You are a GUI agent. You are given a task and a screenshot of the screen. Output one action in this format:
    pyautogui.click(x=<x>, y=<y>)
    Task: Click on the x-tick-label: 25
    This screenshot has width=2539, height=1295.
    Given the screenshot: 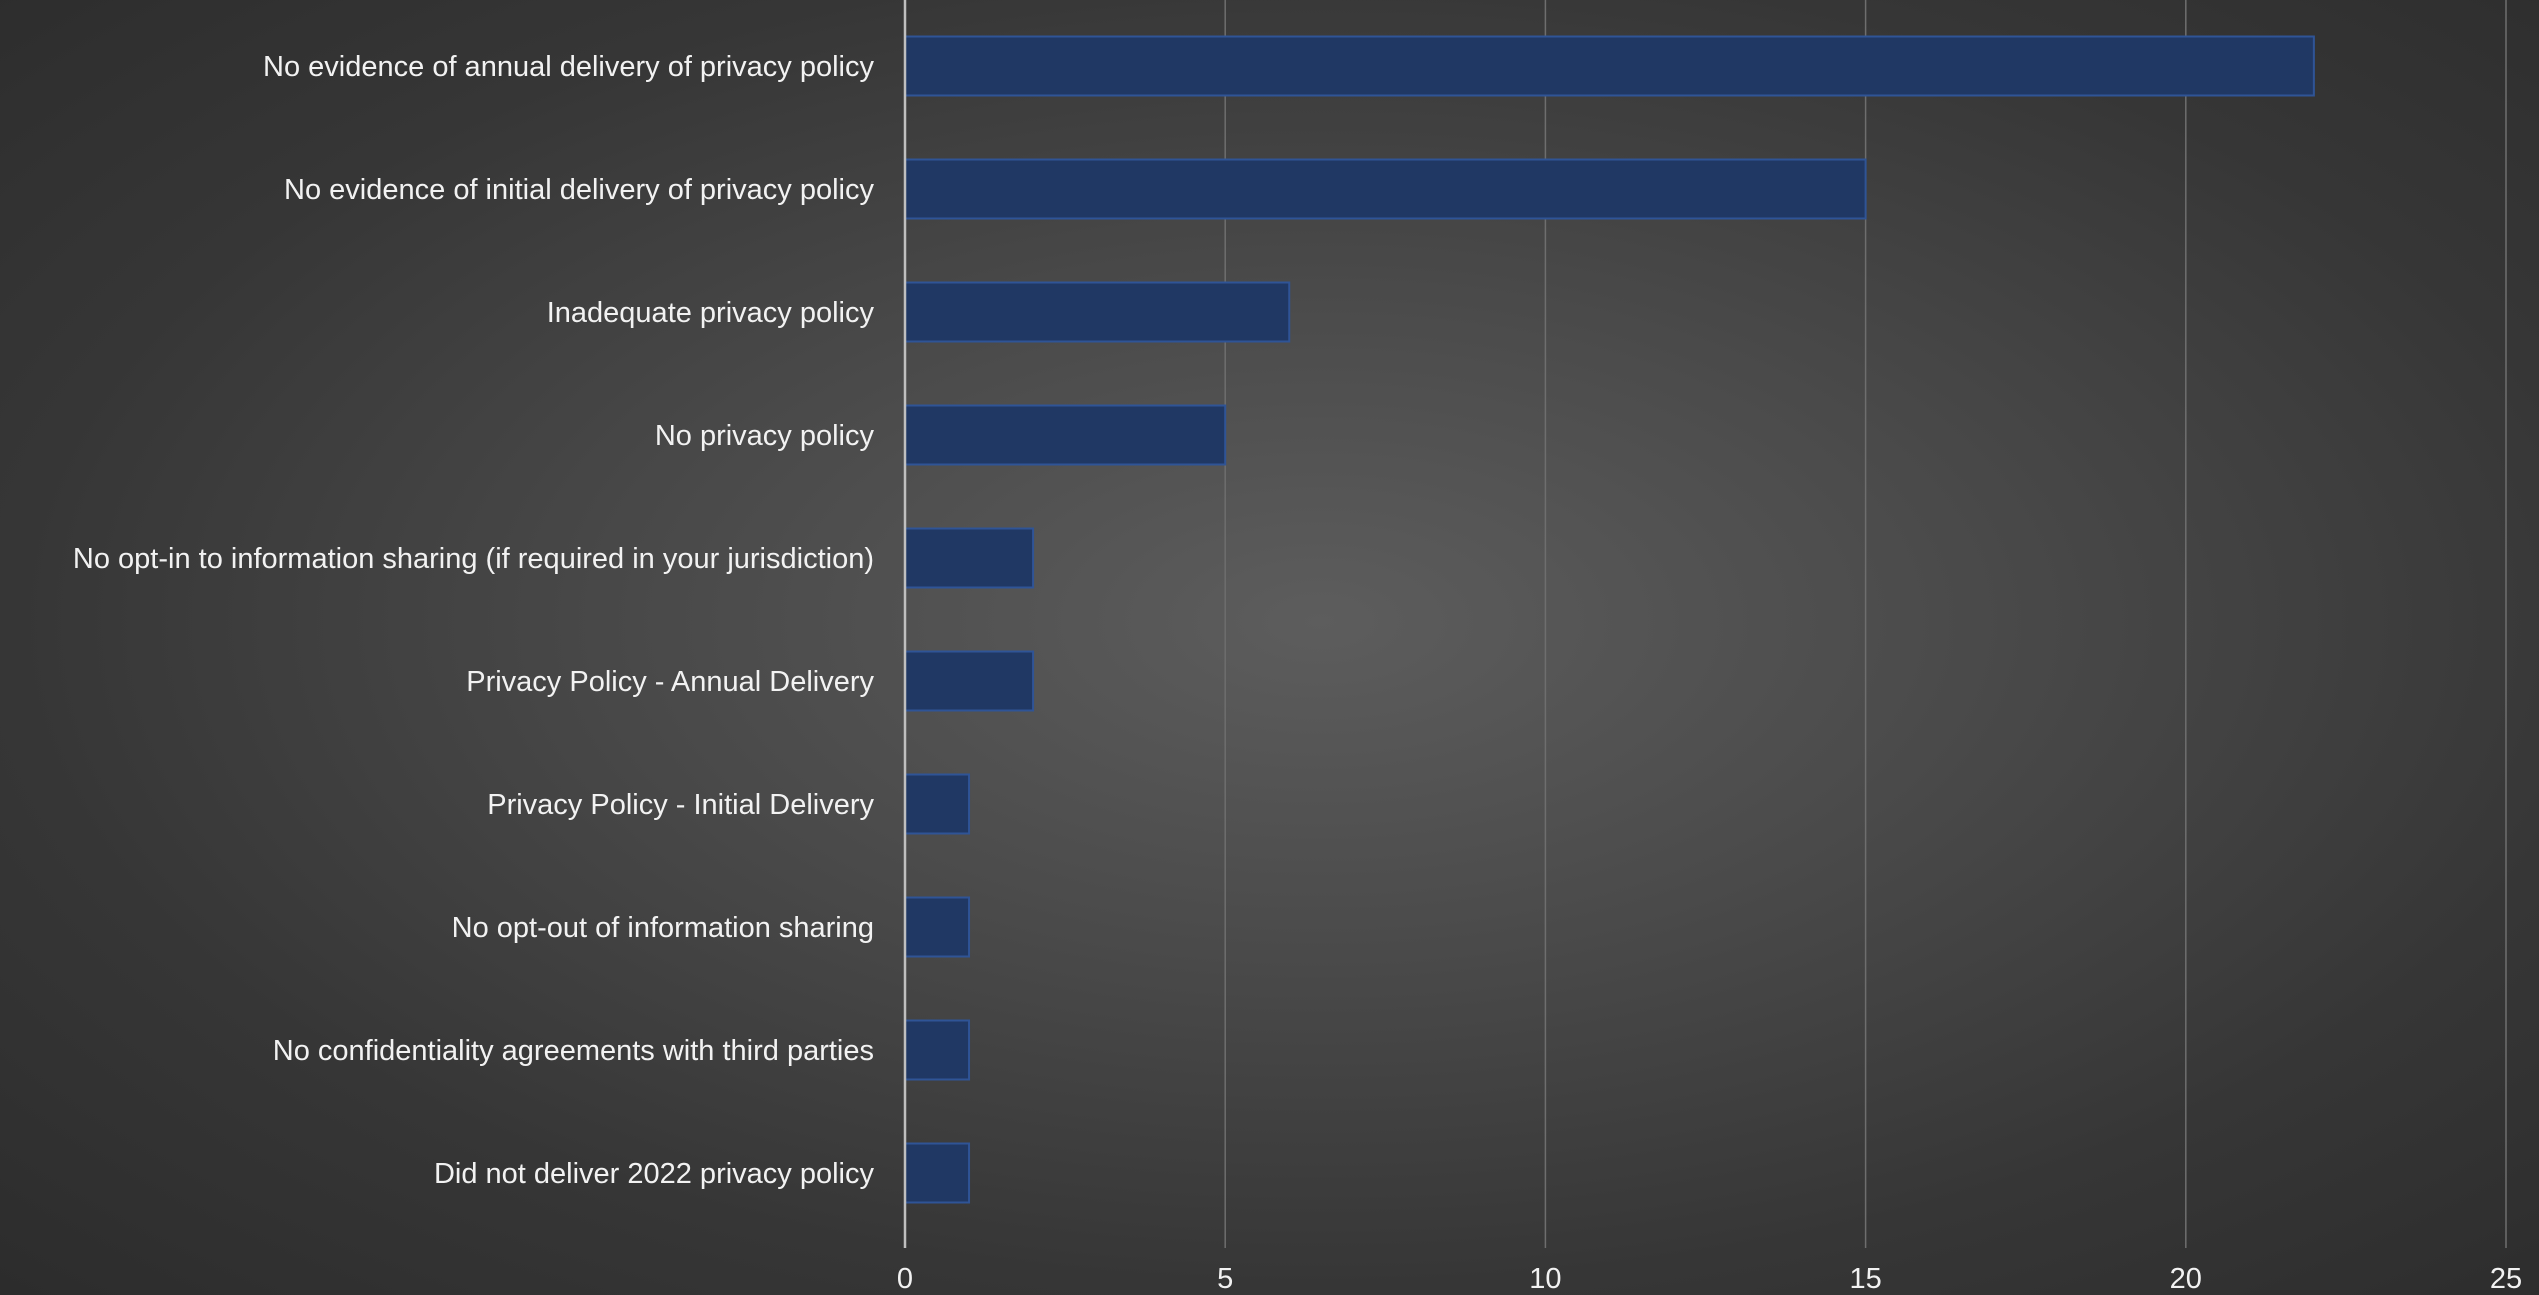 What is the action you would take?
    pyautogui.click(x=2506, y=1279)
    